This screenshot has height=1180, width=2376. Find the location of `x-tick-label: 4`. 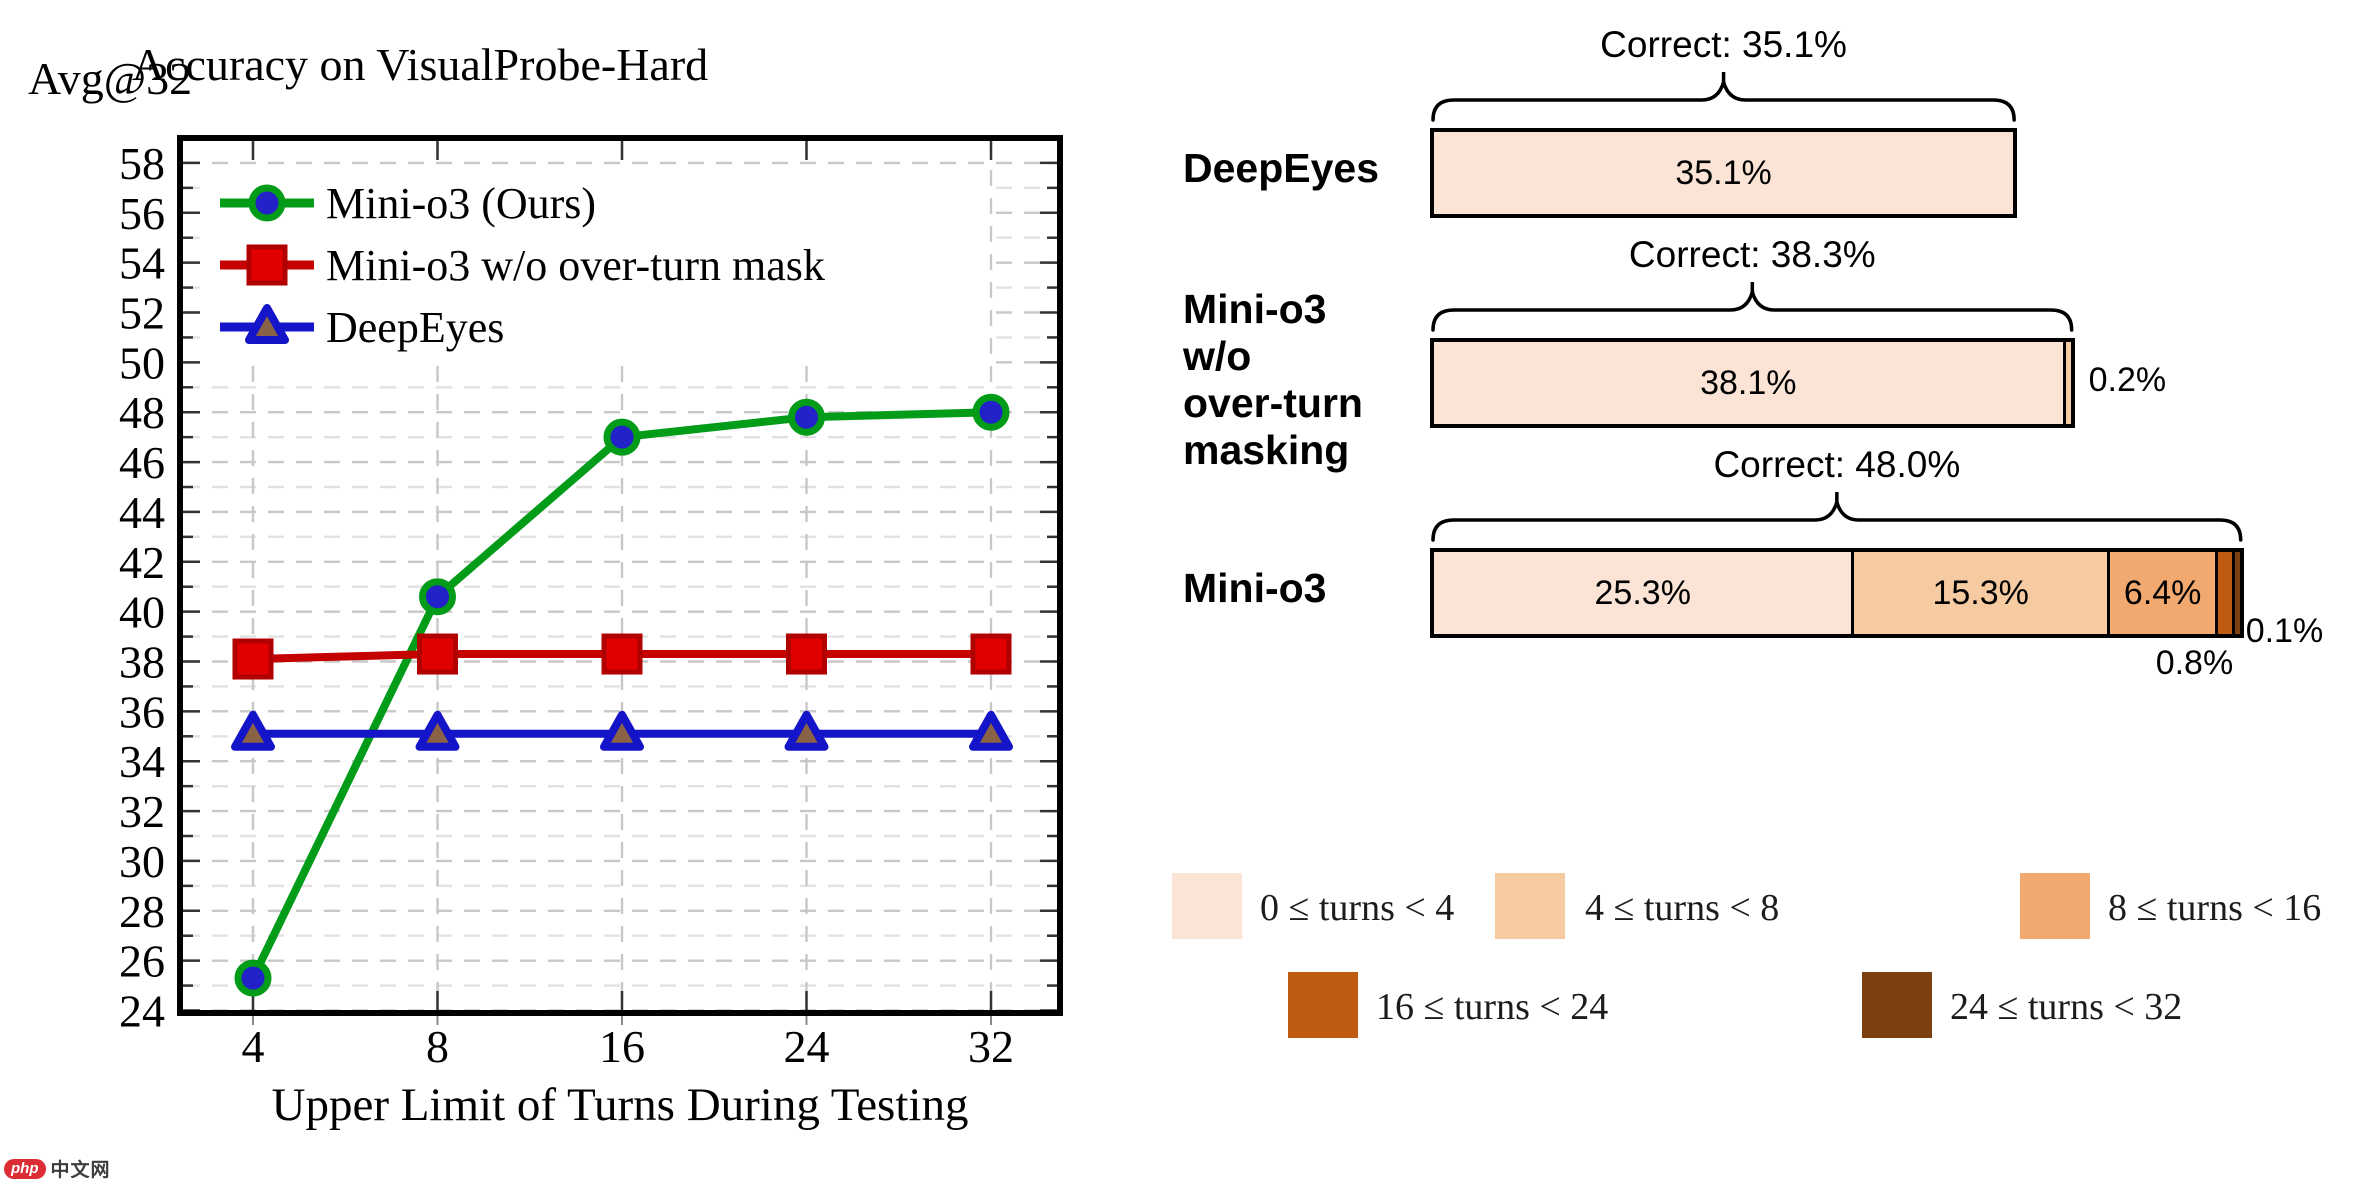

x-tick-label: 4 is located at coordinates (253, 1046).